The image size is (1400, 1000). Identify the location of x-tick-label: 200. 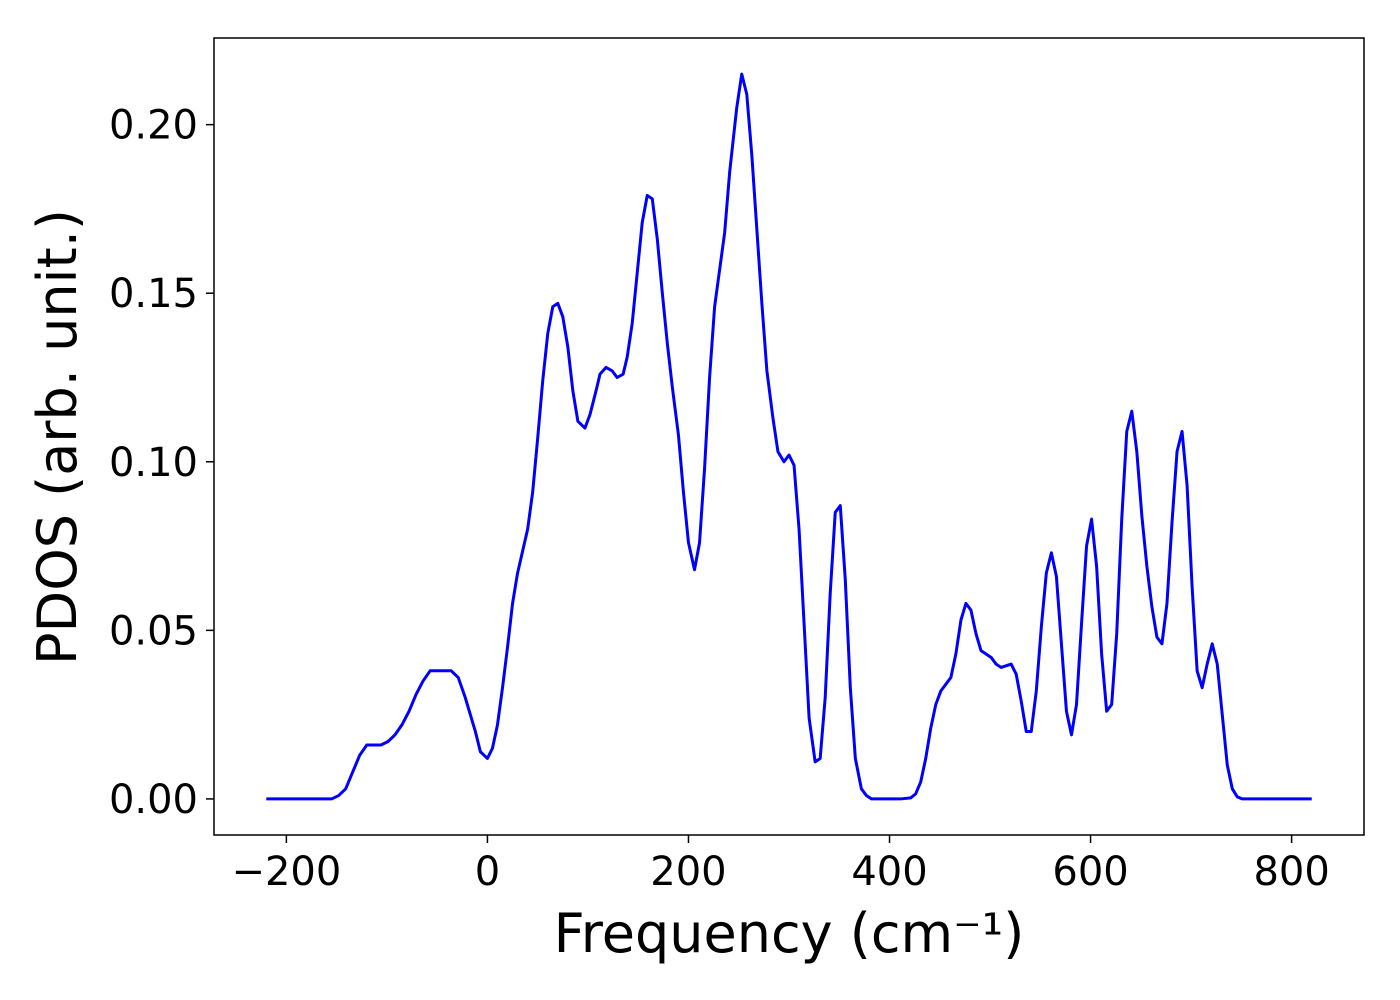
(688, 872).